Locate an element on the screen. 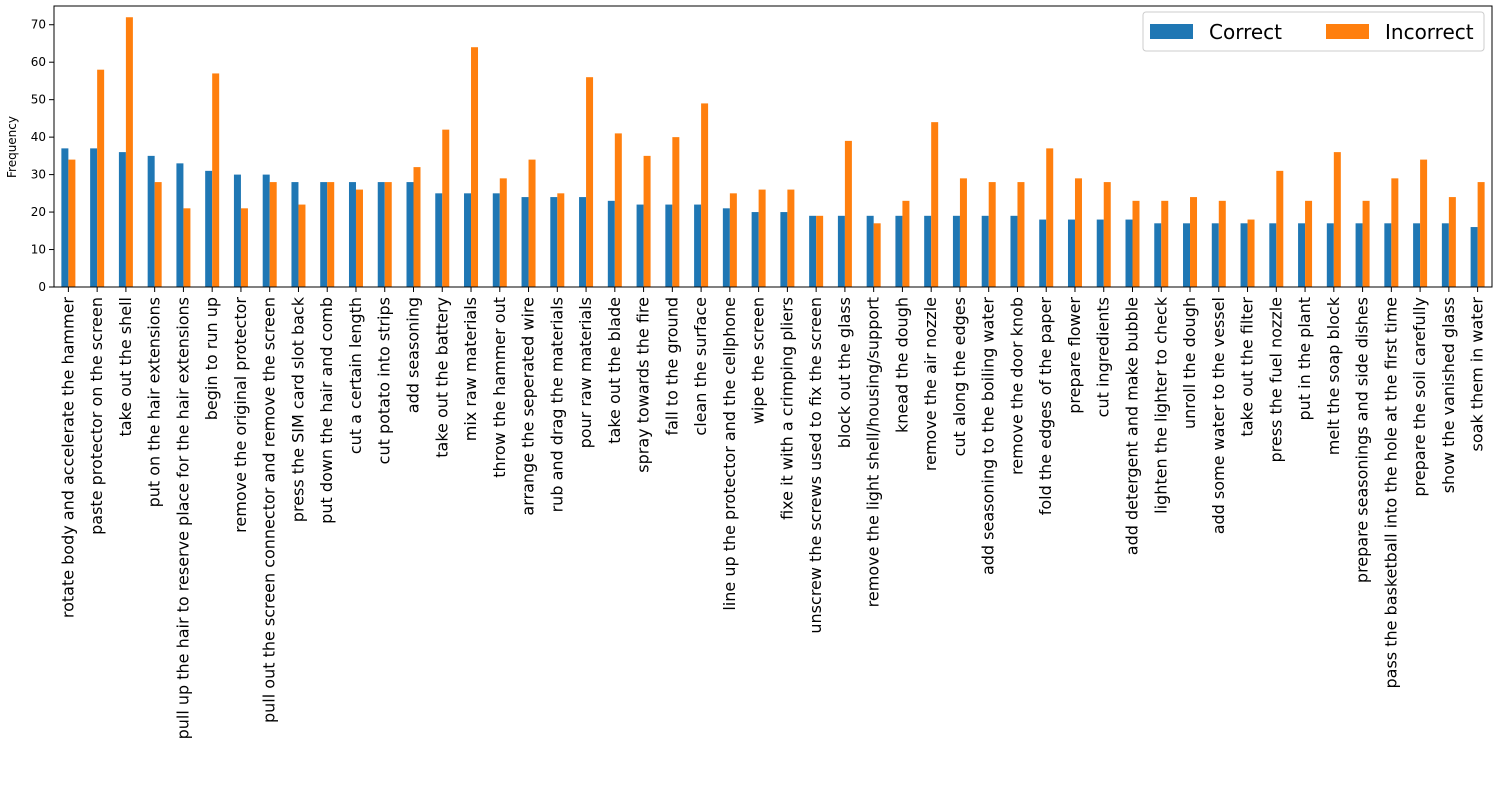 The image size is (1500, 800). x-category-label: throw the hammer out is located at coordinates (499, 387).